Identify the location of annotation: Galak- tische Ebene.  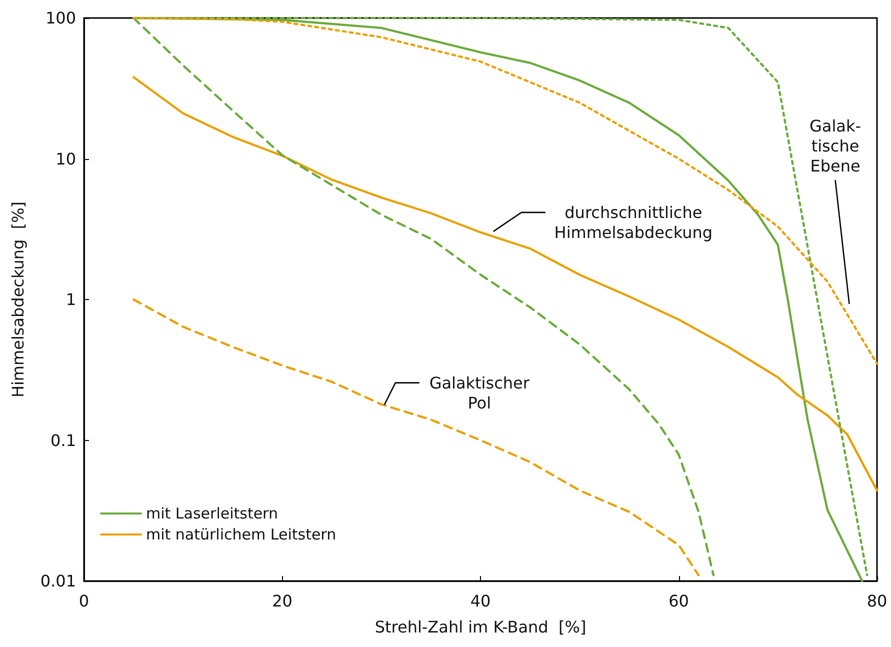
(836, 146).